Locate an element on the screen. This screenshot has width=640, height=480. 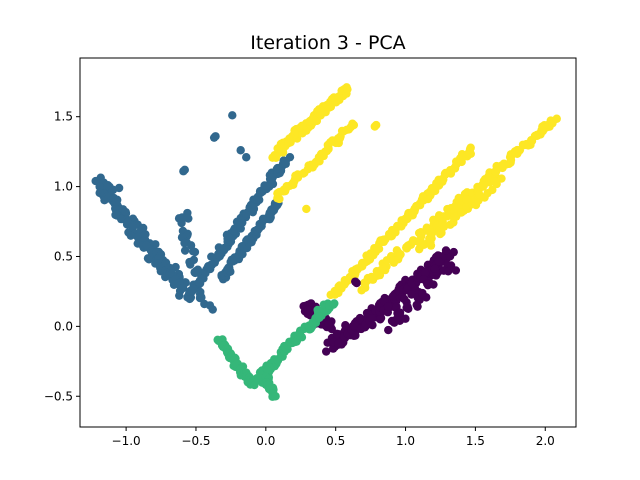
y-tick-label: −0.5 is located at coordinates (58, 396).